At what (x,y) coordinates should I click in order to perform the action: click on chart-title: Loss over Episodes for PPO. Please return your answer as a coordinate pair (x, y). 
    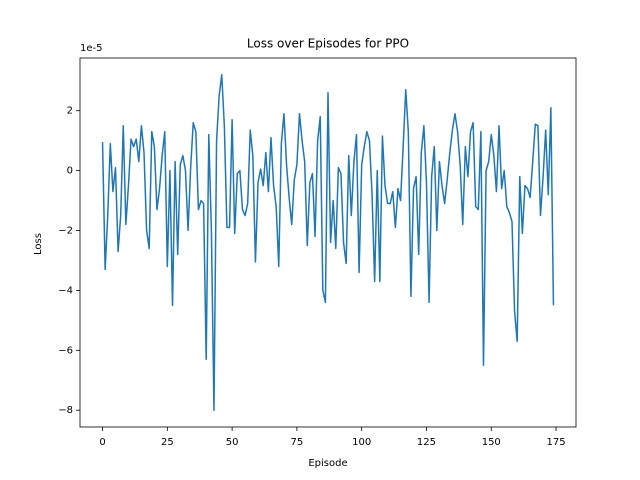
    Looking at the image, I should click on (328, 44).